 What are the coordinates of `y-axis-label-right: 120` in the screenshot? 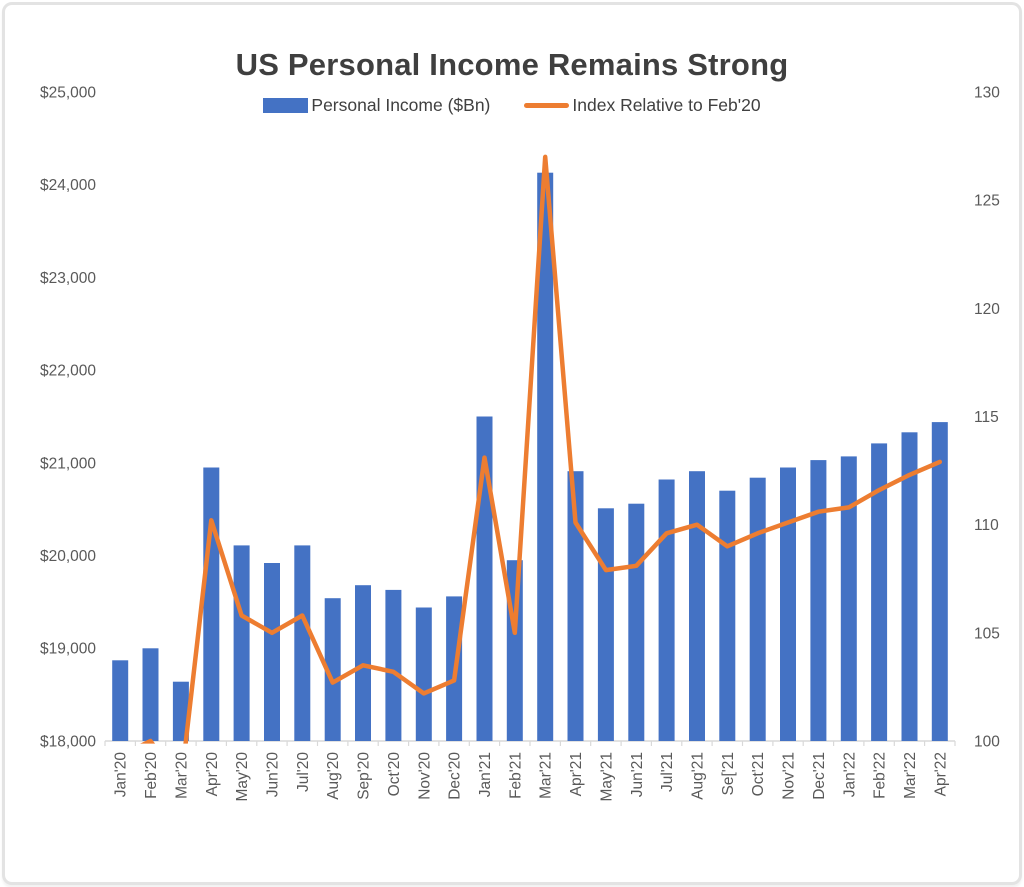 It's located at (987, 309).